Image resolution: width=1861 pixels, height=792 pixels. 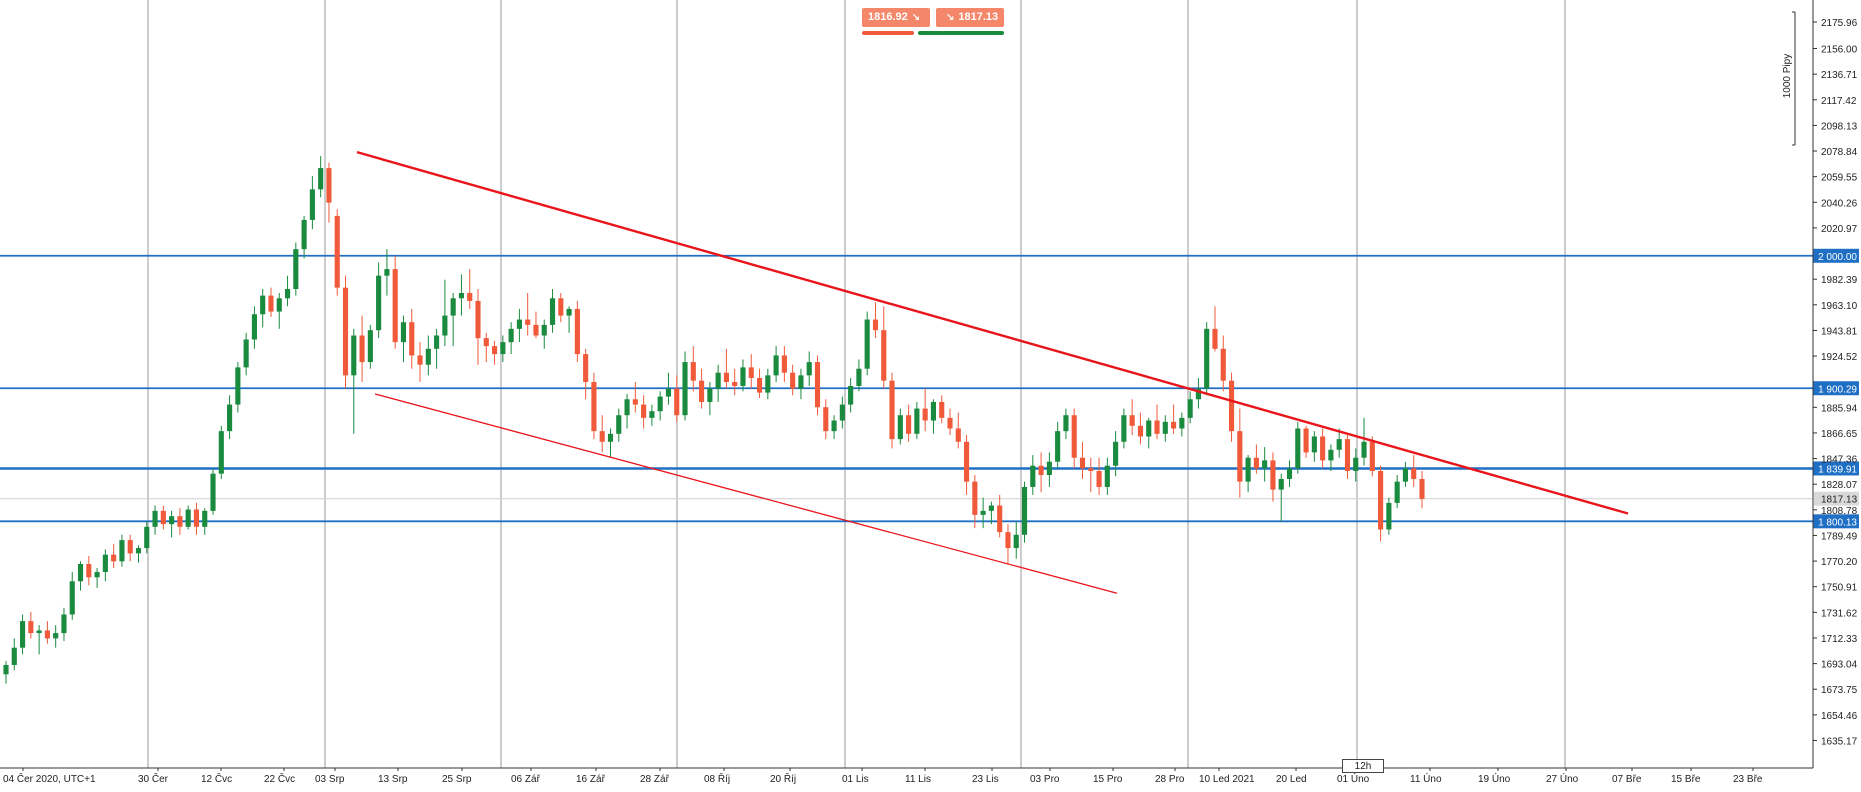 I want to click on x-tick-label: 10 Led 2021, so click(x=1227, y=779).